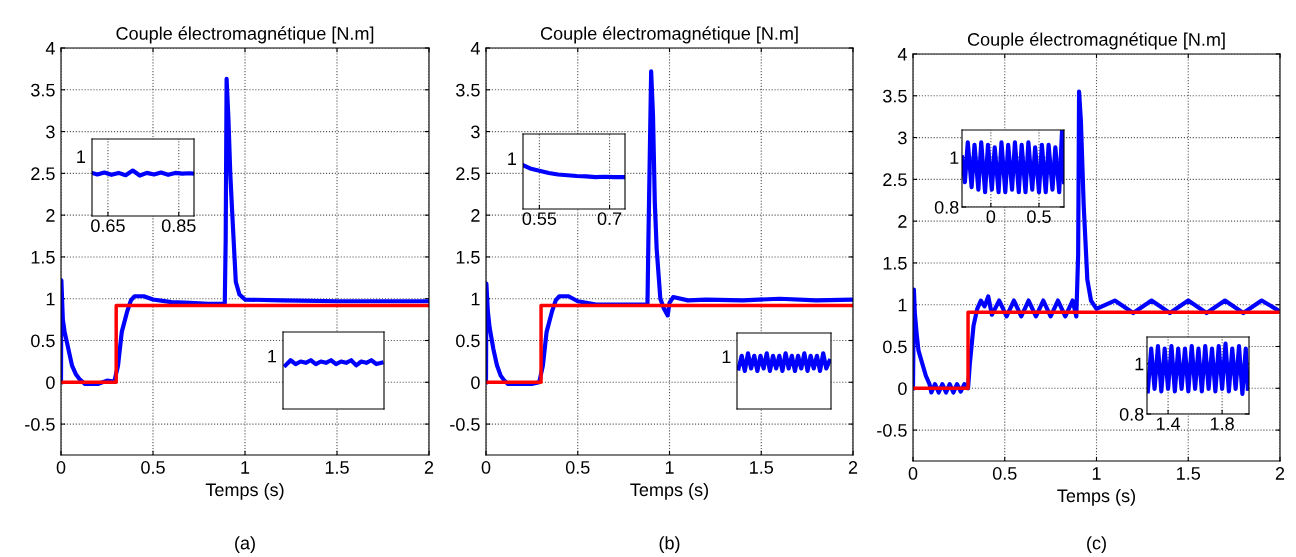 The height and width of the screenshot is (557, 1296). Describe the element at coordinates (1096, 544) in the screenshot. I see `text: (c)` at that location.